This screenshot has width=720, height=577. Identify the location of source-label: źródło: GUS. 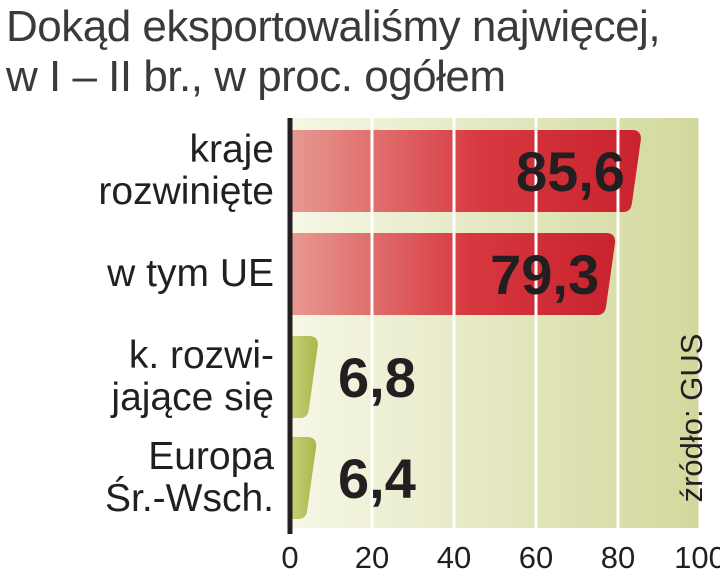
(691, 418).